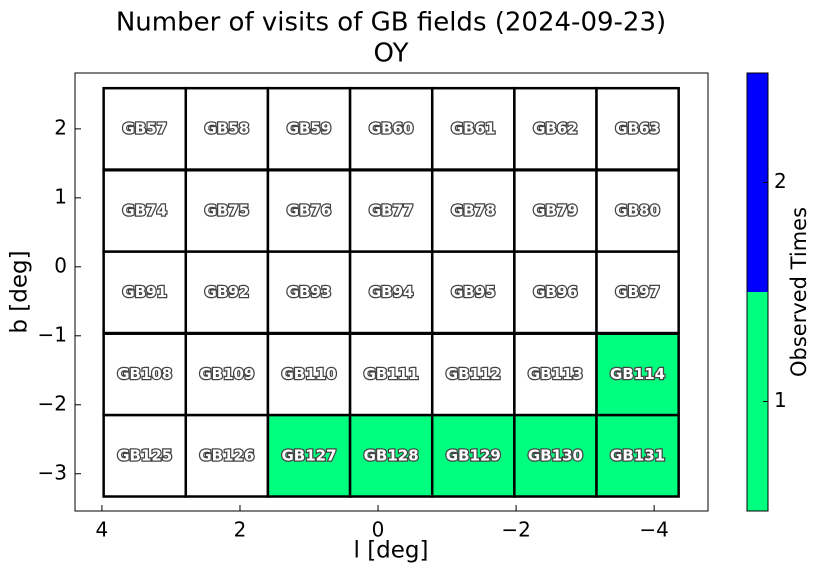 This screenshot has width=822, height=575. I want to click on field-label: GB93, so click(309, 292).